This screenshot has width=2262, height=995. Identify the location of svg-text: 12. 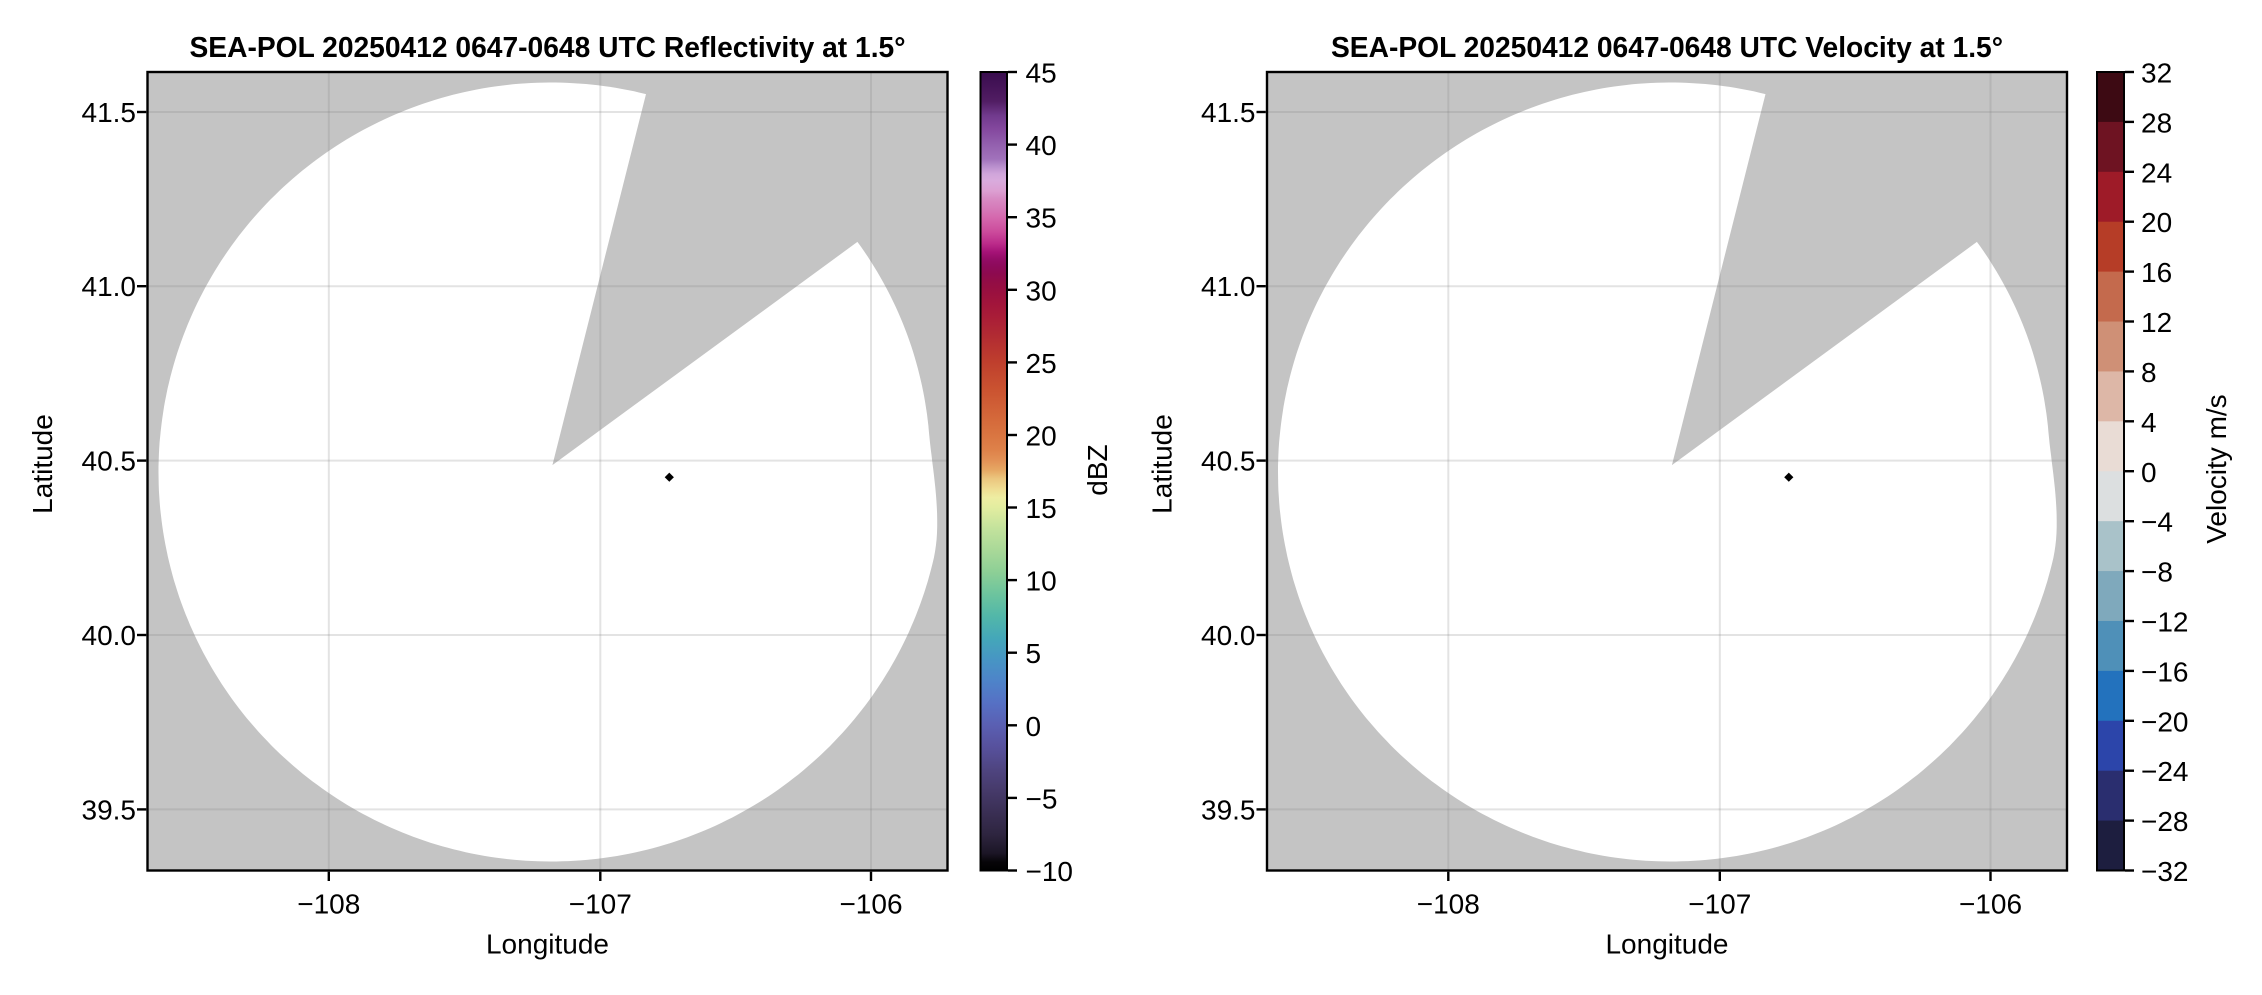
(2156, 322).